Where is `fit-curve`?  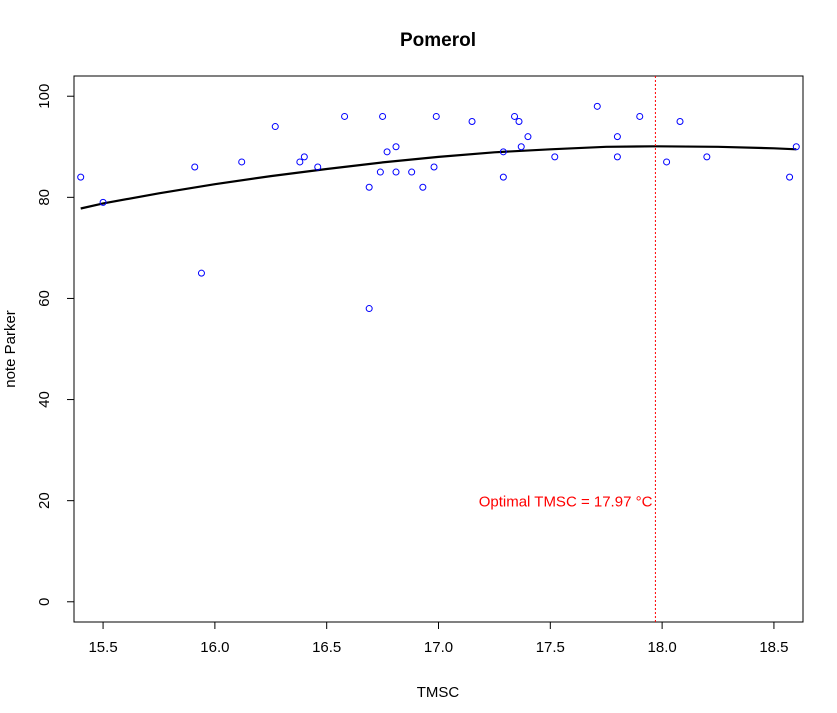
fit-curve is located at coordinates (438, 177).